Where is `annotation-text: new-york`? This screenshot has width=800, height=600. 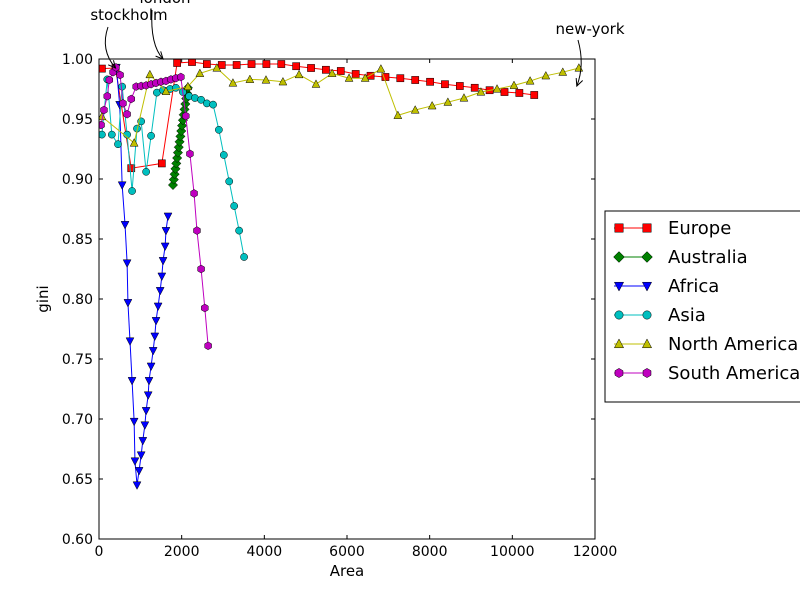
annotation-text: new-york is located at coordinates (589, 29).